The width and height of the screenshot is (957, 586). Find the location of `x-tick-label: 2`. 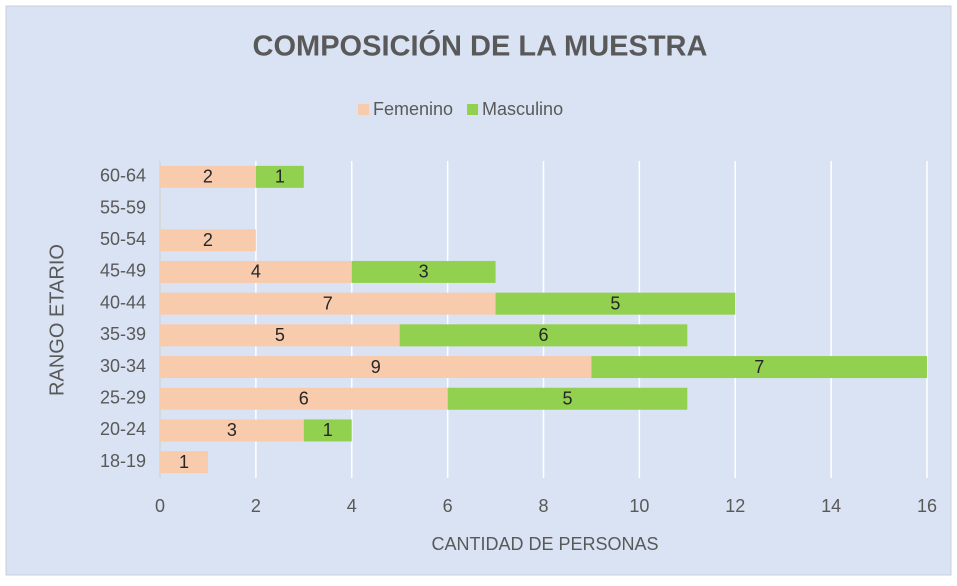

x-tick-label: 2 is located at coordinates (256, 506).